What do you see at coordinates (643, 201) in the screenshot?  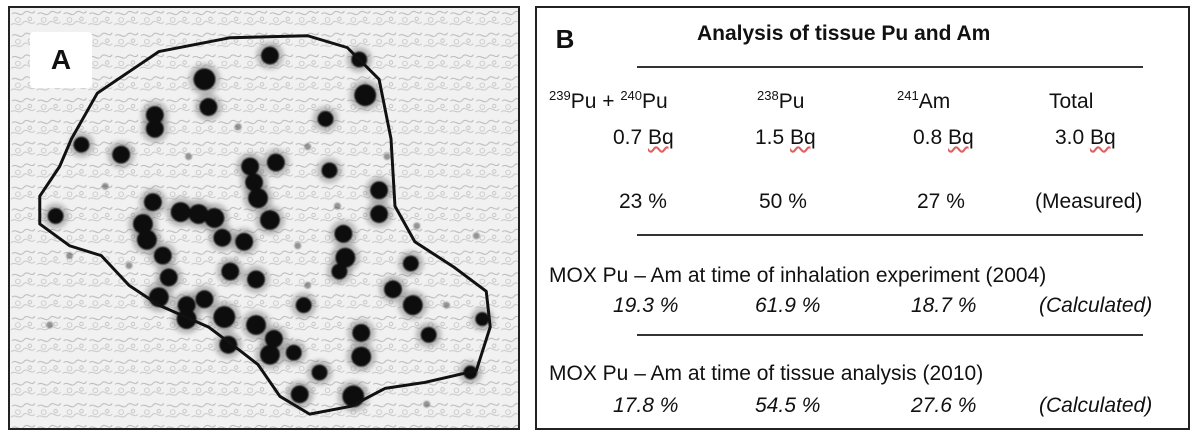 I see `measured-pu239-240: 23 %` at bounding box center [643, 201].